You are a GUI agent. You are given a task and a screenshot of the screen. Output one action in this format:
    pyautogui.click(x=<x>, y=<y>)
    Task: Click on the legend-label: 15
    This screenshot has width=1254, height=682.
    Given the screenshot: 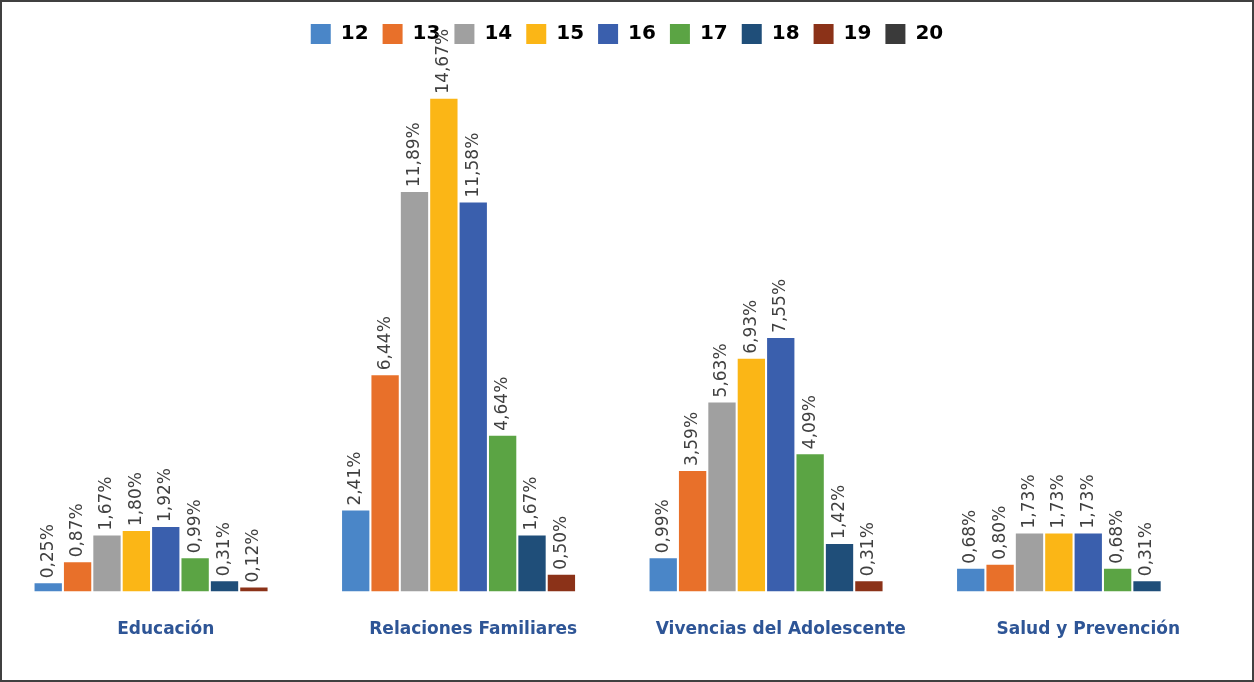 What is the action you would take?
    pyautogui.click(x=570, y=32)
    